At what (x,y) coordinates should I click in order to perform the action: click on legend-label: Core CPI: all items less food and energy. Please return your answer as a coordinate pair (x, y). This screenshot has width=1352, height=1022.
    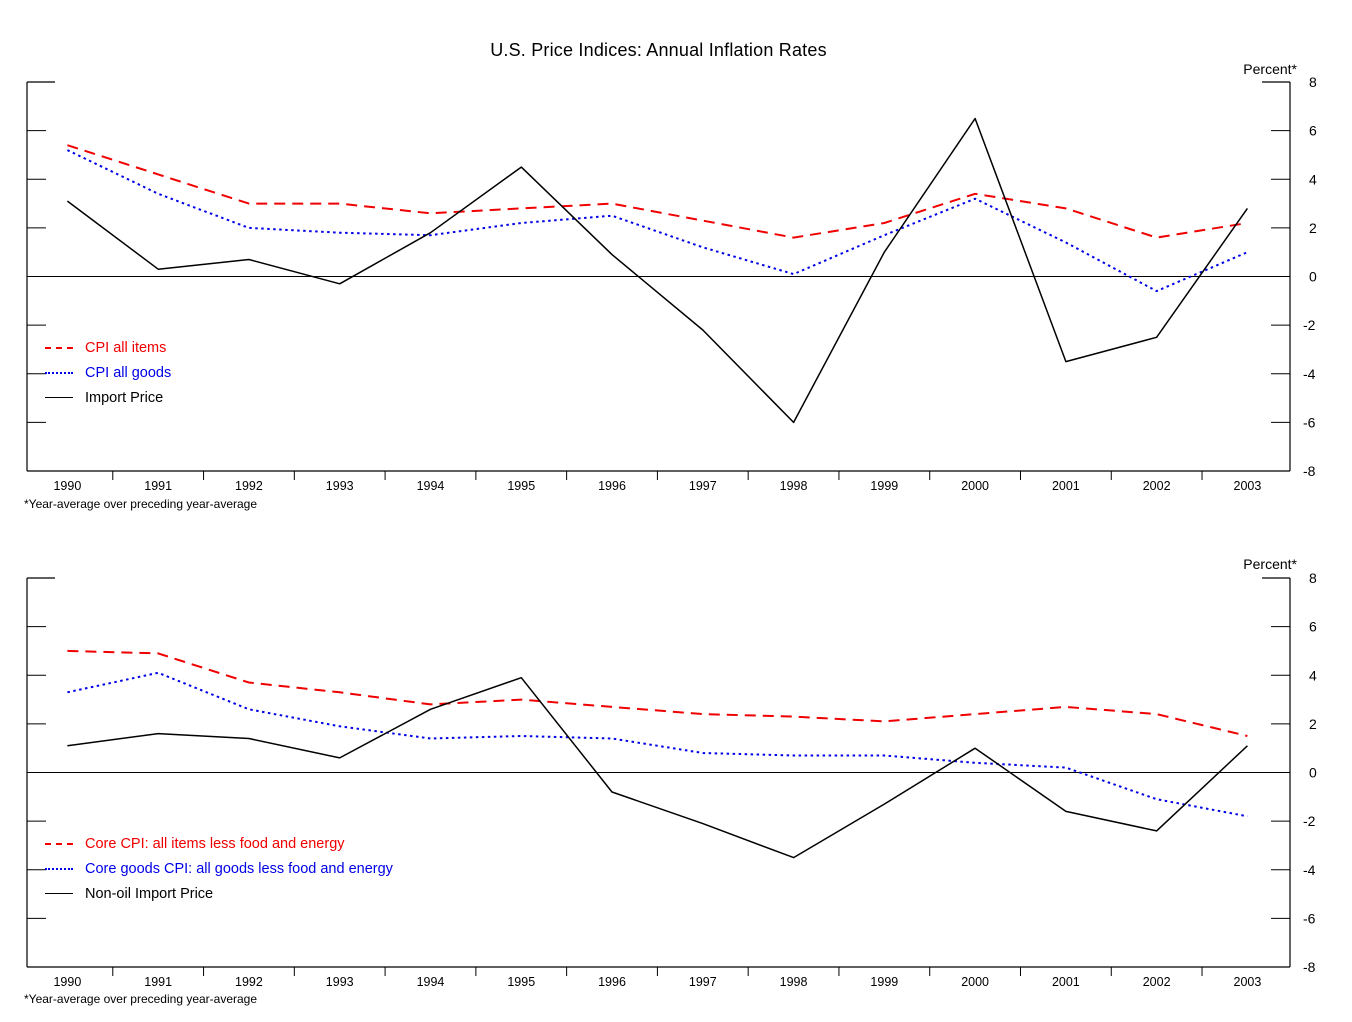
    Looking at the image, I should click on (215, 843).